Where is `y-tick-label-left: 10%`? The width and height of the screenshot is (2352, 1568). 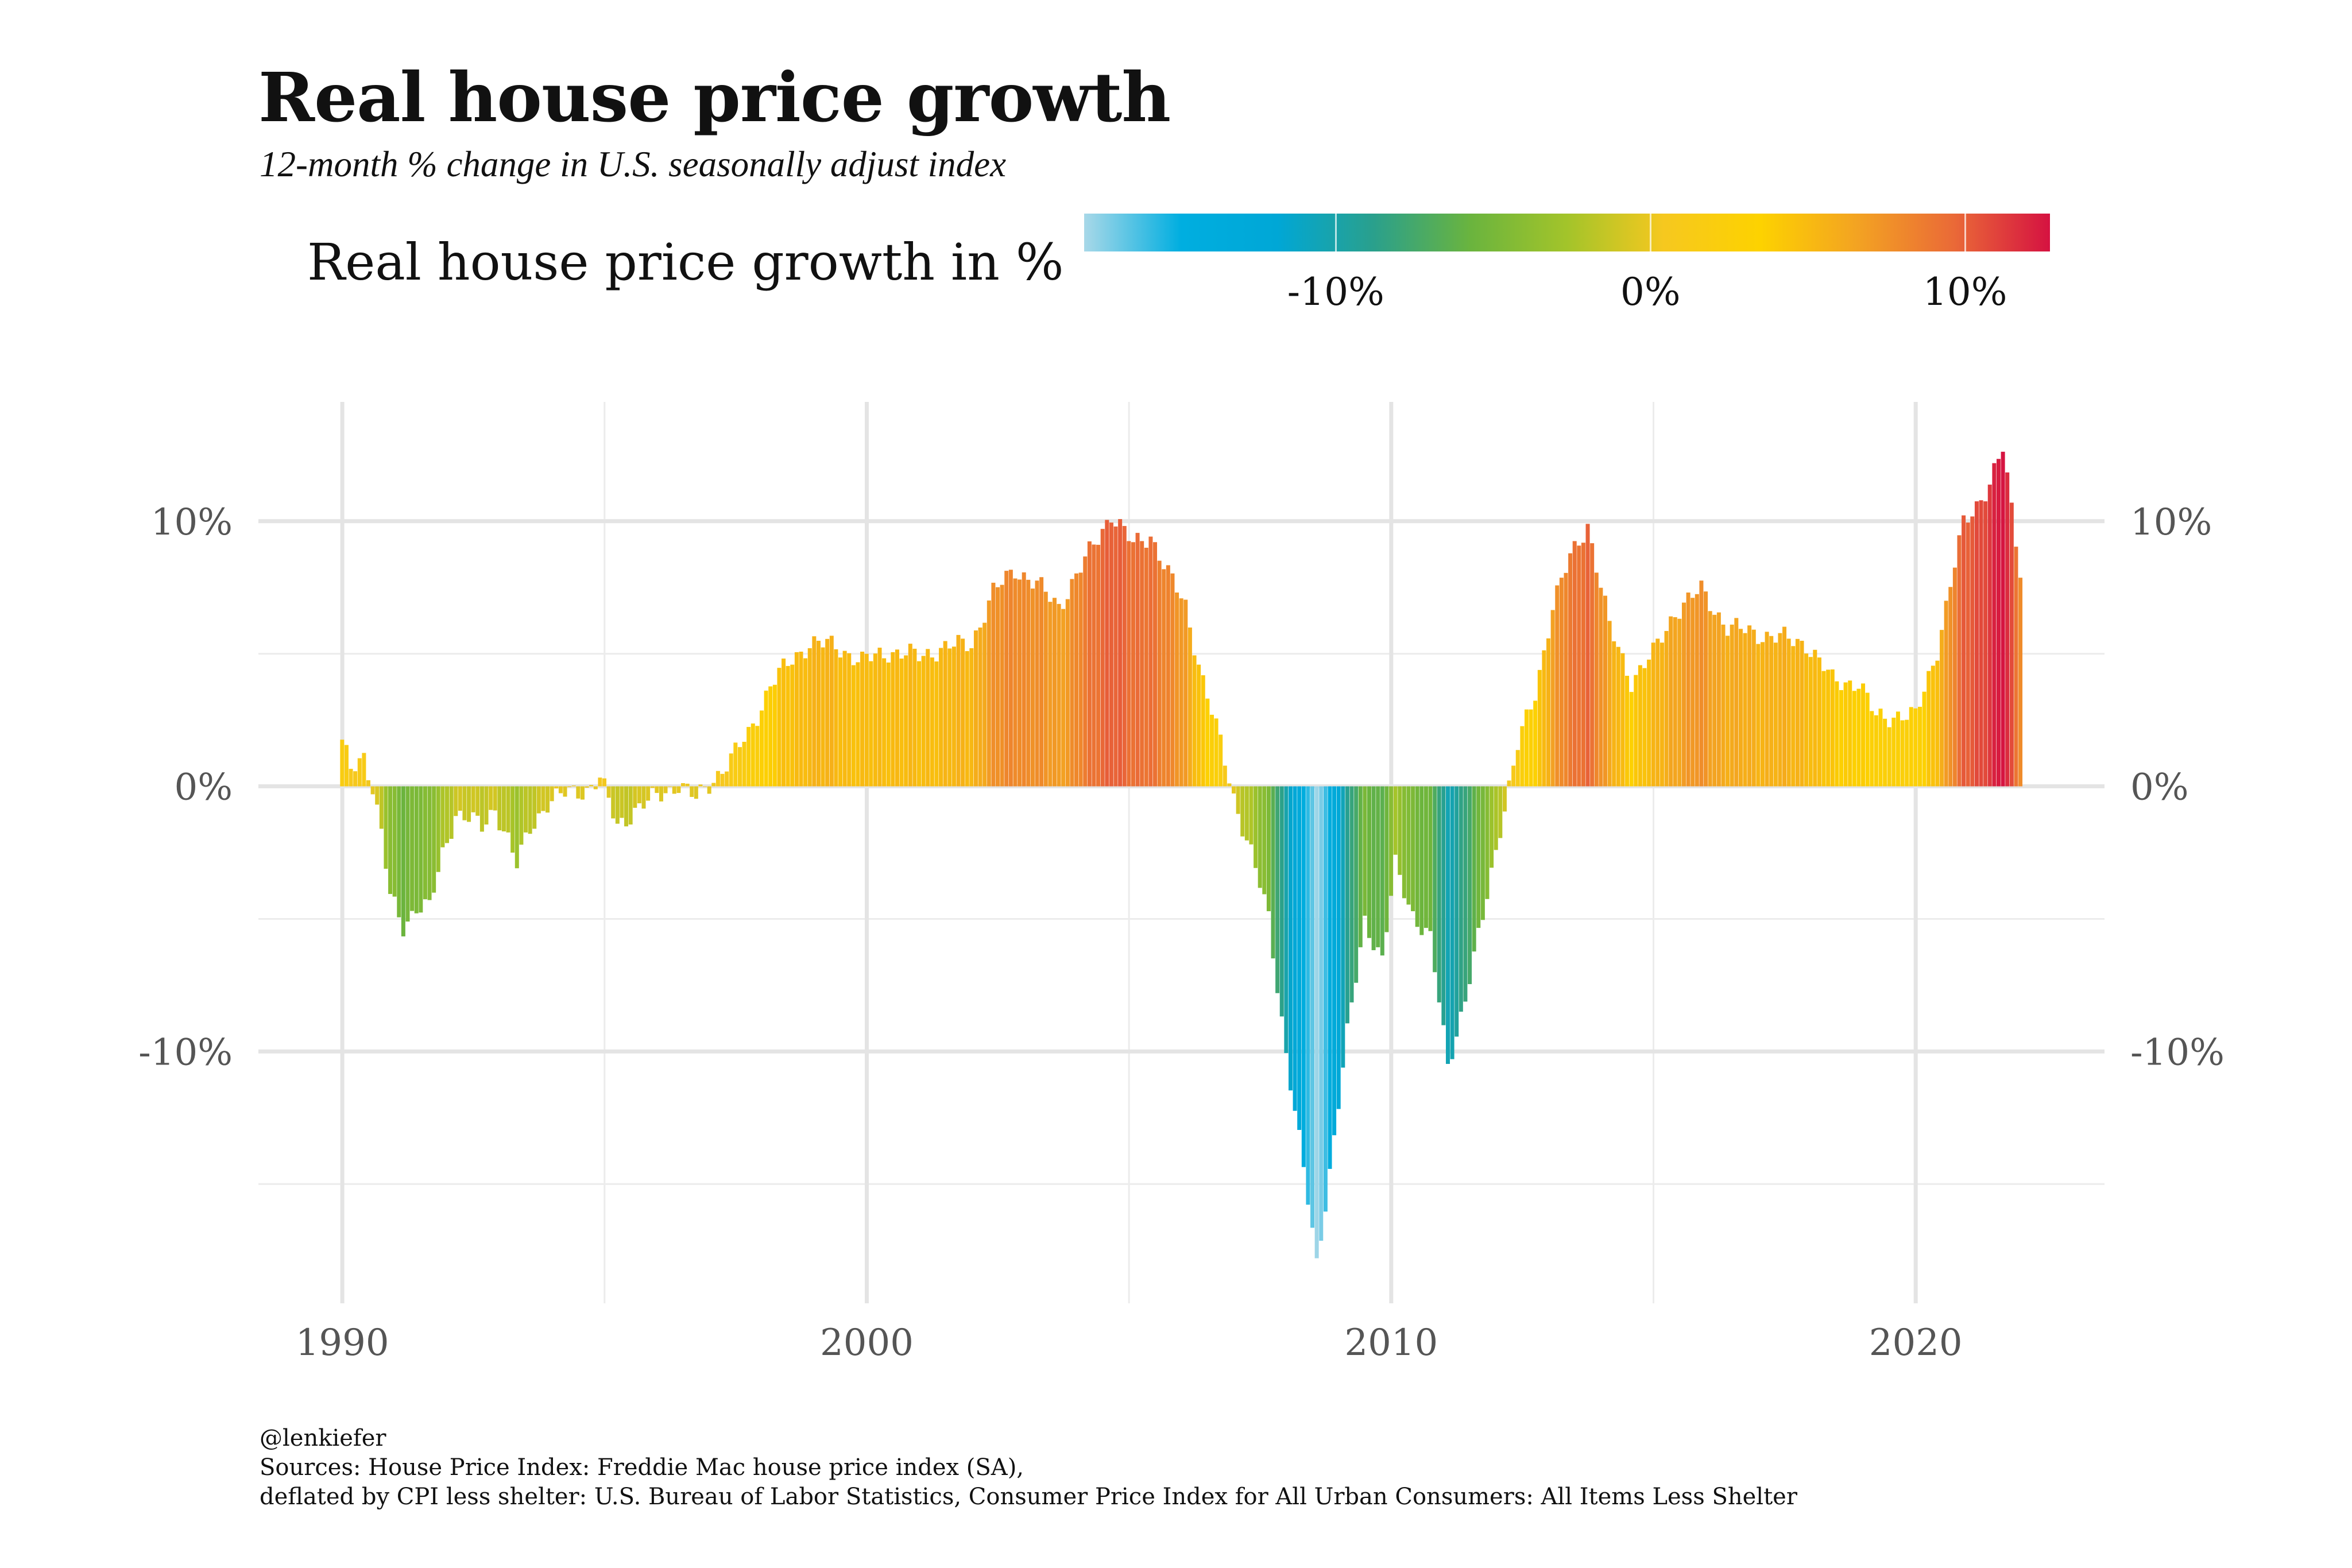 y-tick-label-left: 10% is located at coordinates (192, 522).